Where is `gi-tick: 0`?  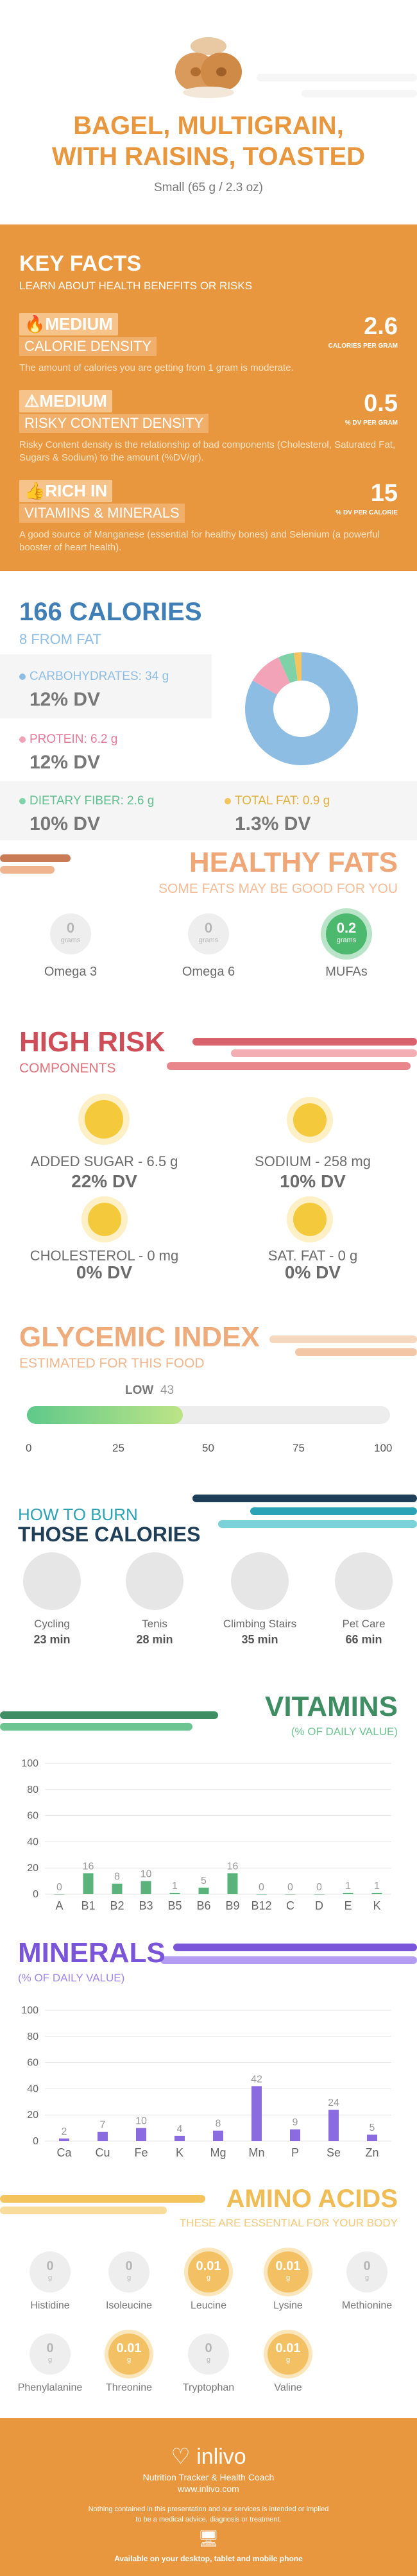 gi-tick: 0 is located at coordinates (29, 1448).